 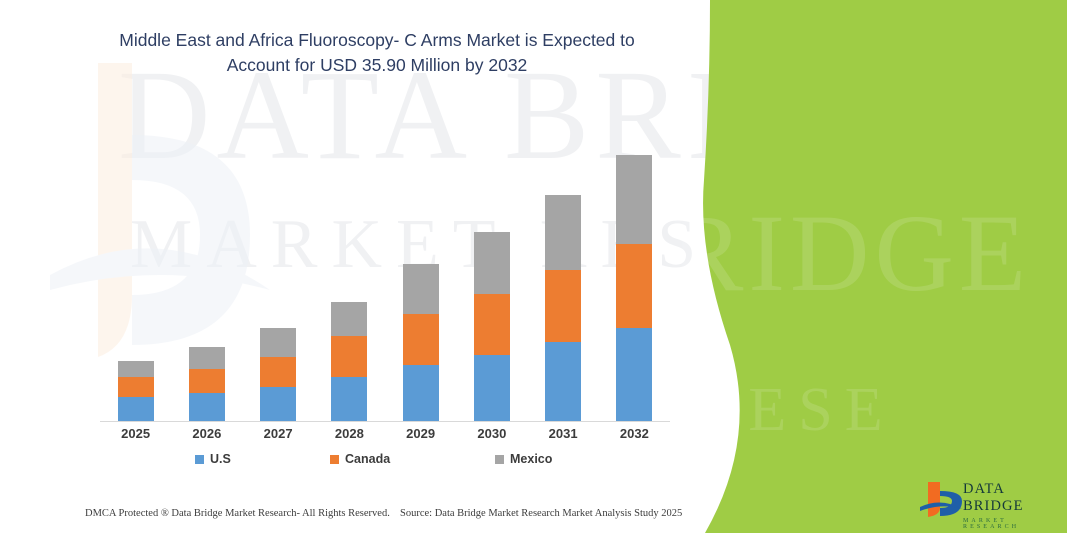 I want to click on chart-legend: U.S Canada Mexico, so click(x=385, y=462).